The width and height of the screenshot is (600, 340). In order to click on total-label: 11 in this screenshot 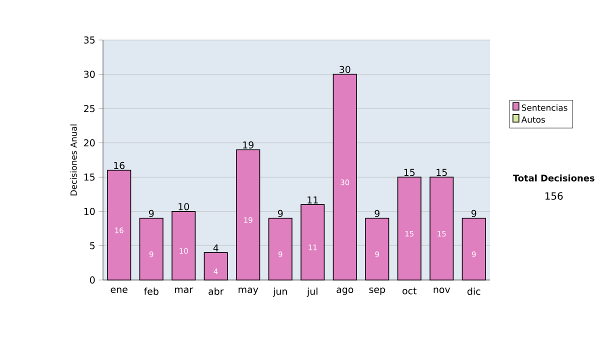, I will do `click(313, 200)`.